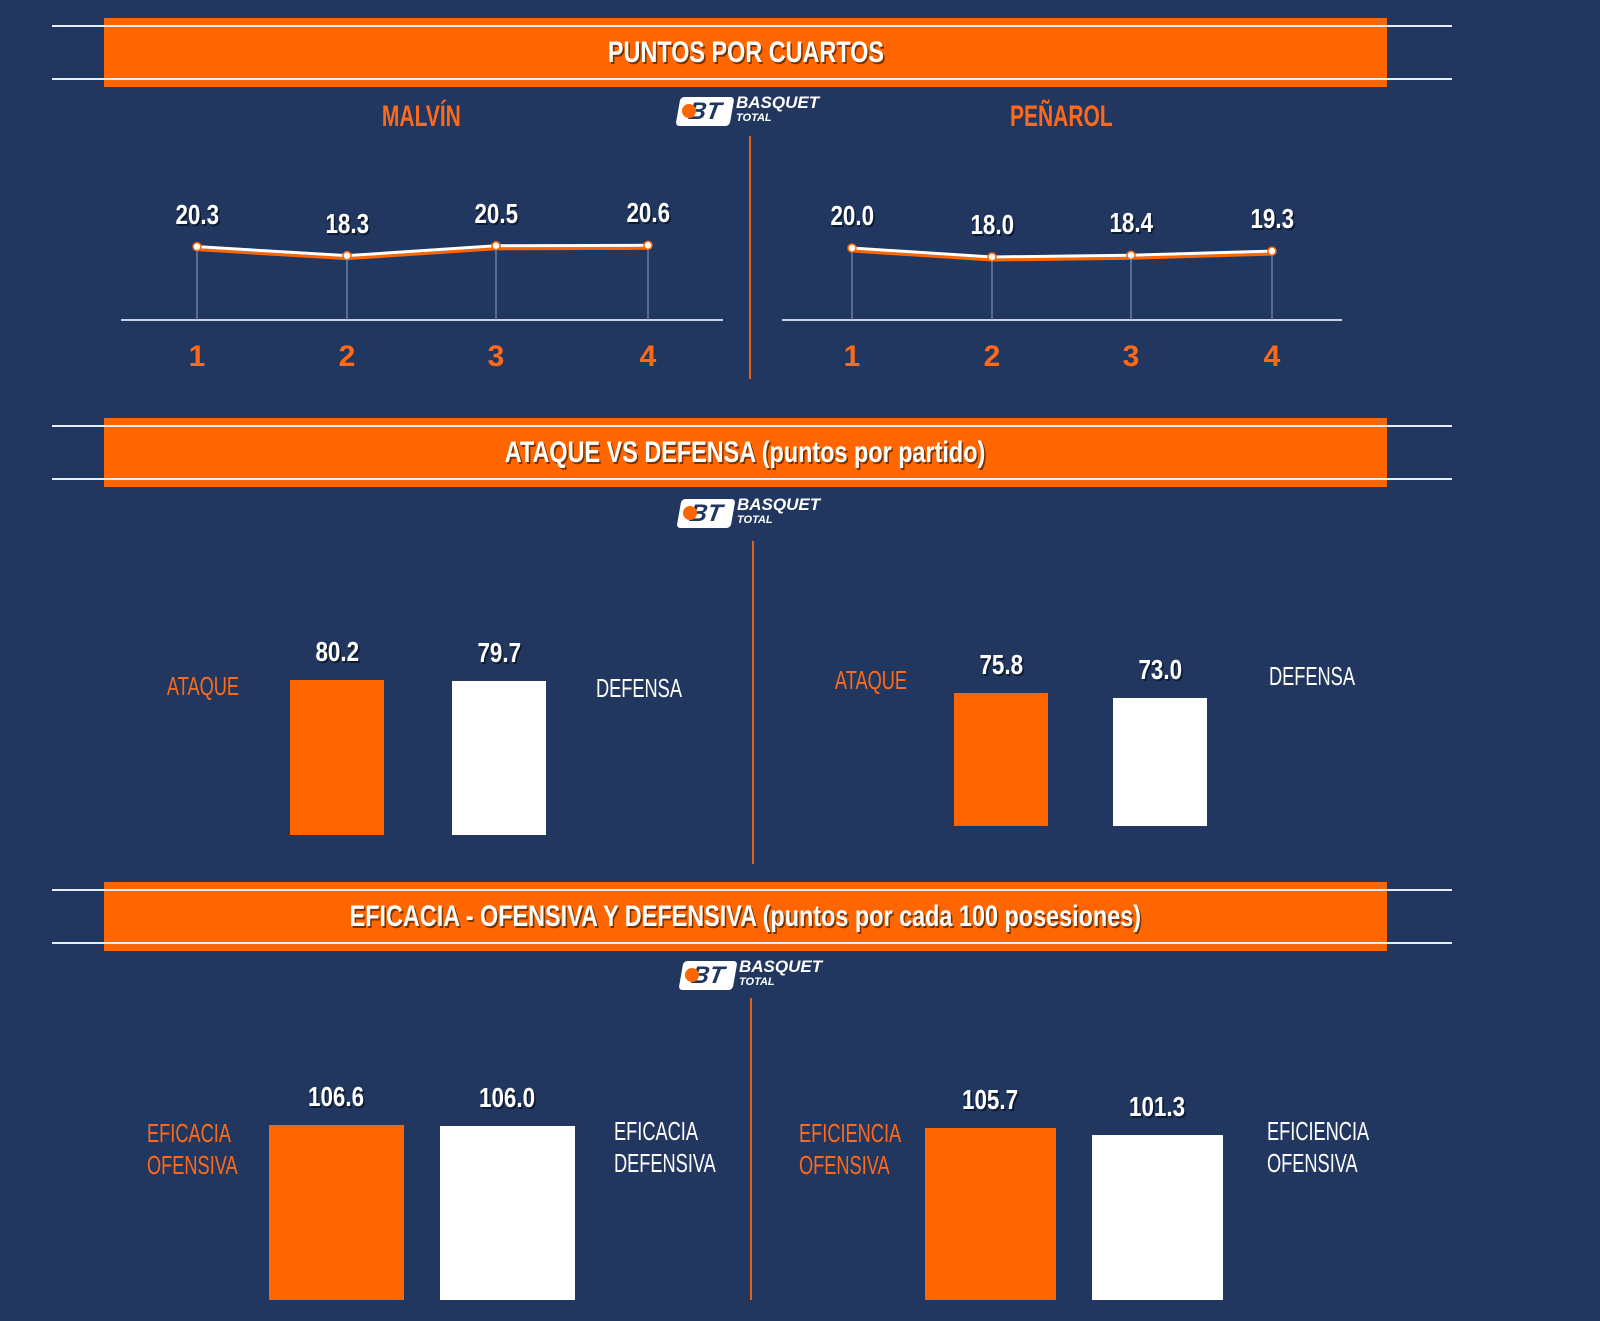 The width and height of the screenshot is (1600, 1321). I want to click on category-label: EFICACIA OFENSIVA, so click(192, 1149).